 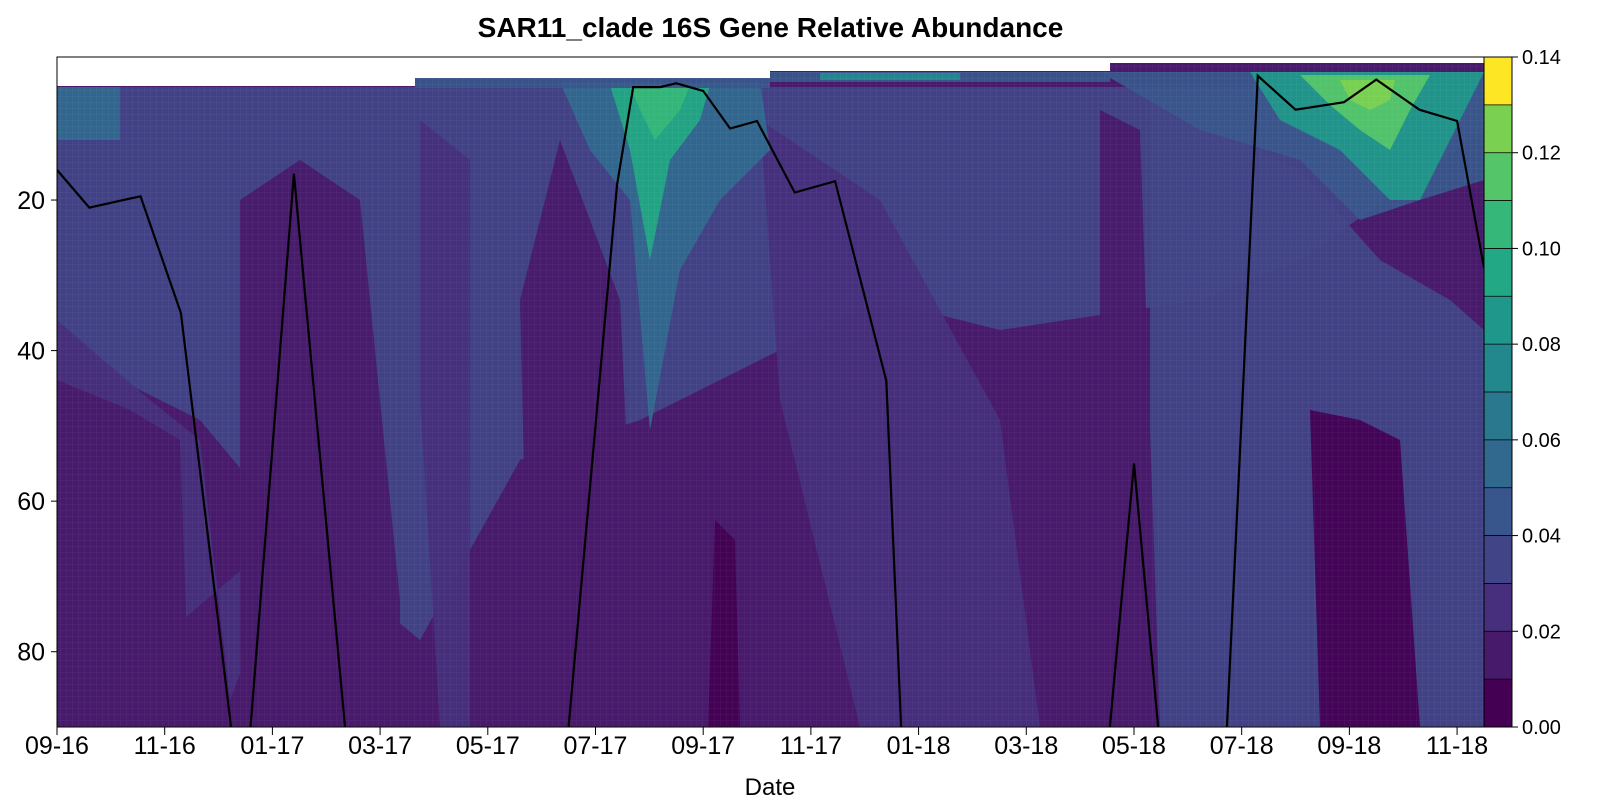 What do you see at coordinates (272, 746) in the screenshot?
I see `x-tick-label: 01-17` at bounding box center [272, 746].